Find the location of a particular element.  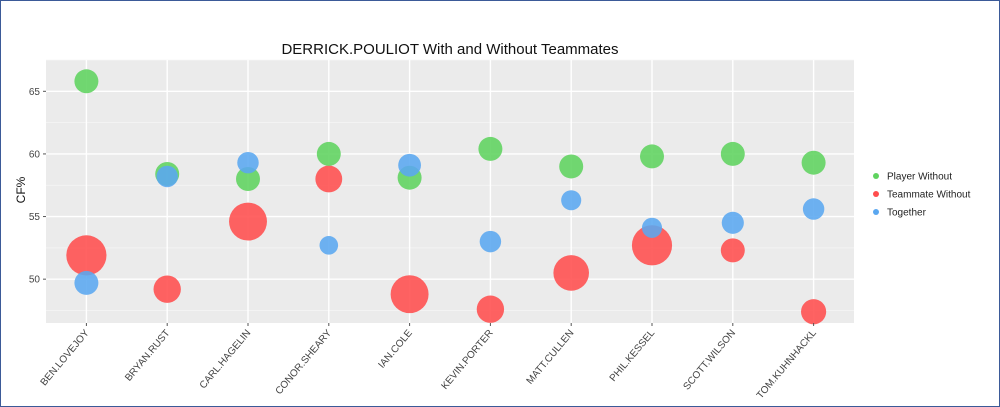

y-axis-ticks: 50 55 60 65 is located at coordinates (37, 186).